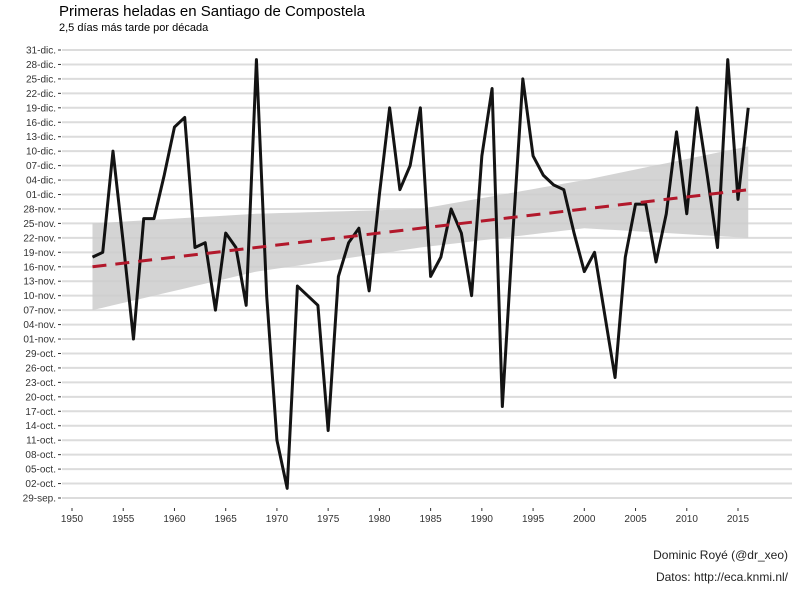  I want to click on x-tick-label: 1975, so click(328, 519).